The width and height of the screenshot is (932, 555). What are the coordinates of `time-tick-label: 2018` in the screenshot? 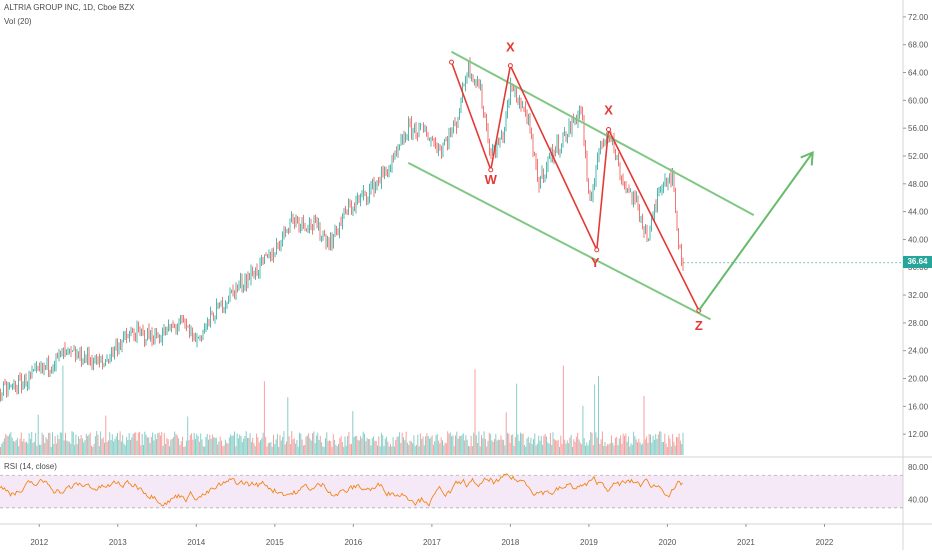 It's located at (510, 542).